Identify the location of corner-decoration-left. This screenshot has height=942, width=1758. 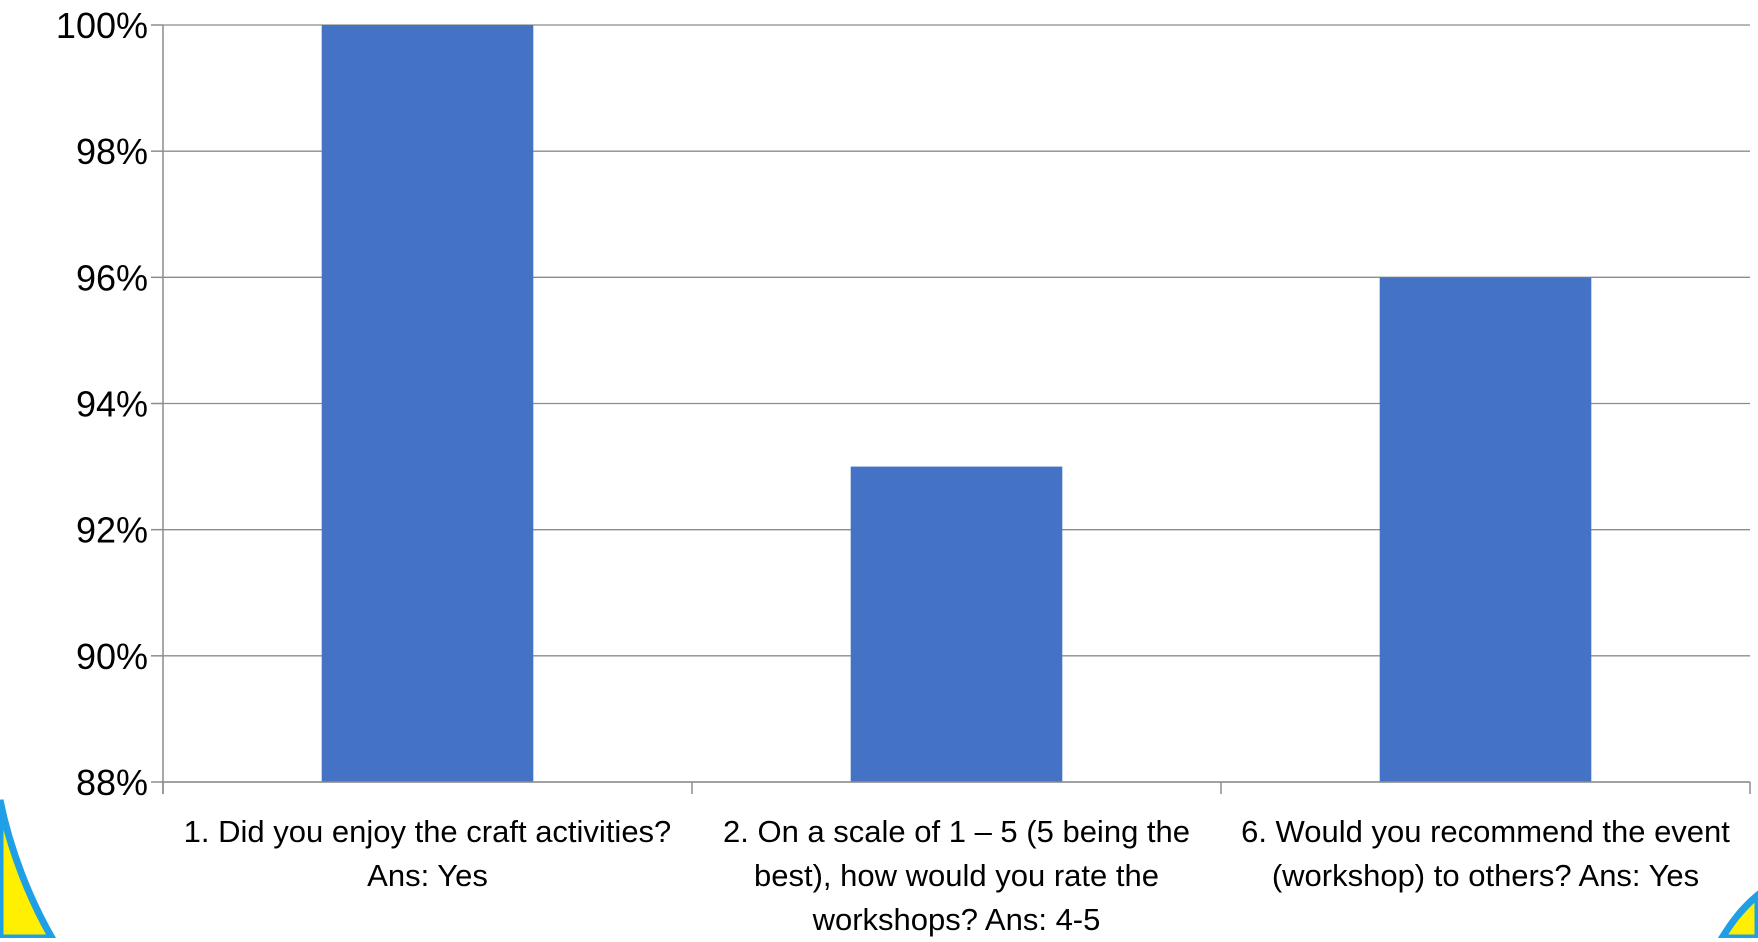
(28, 868).